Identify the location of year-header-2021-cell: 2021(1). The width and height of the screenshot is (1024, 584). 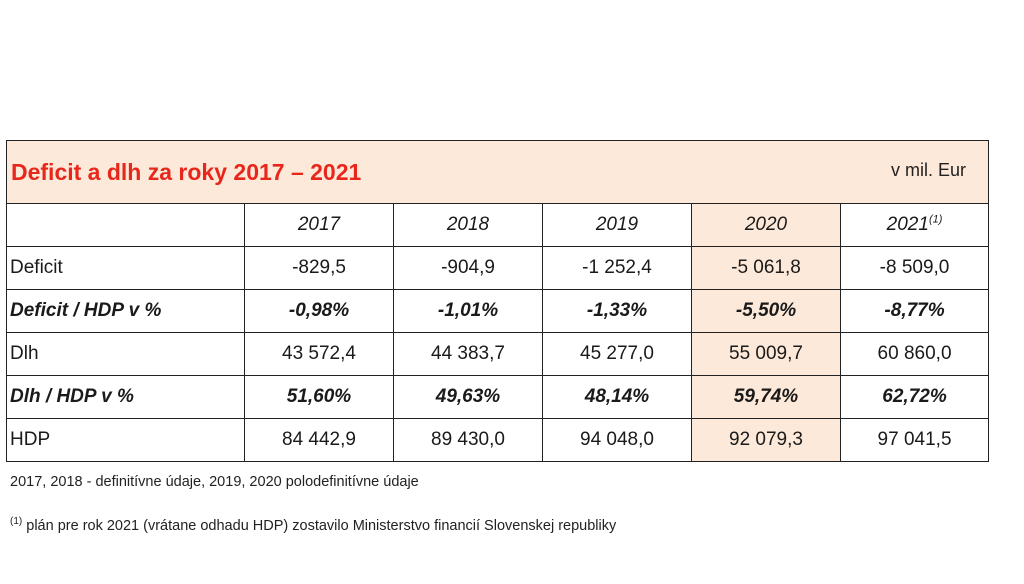
(914, 225).